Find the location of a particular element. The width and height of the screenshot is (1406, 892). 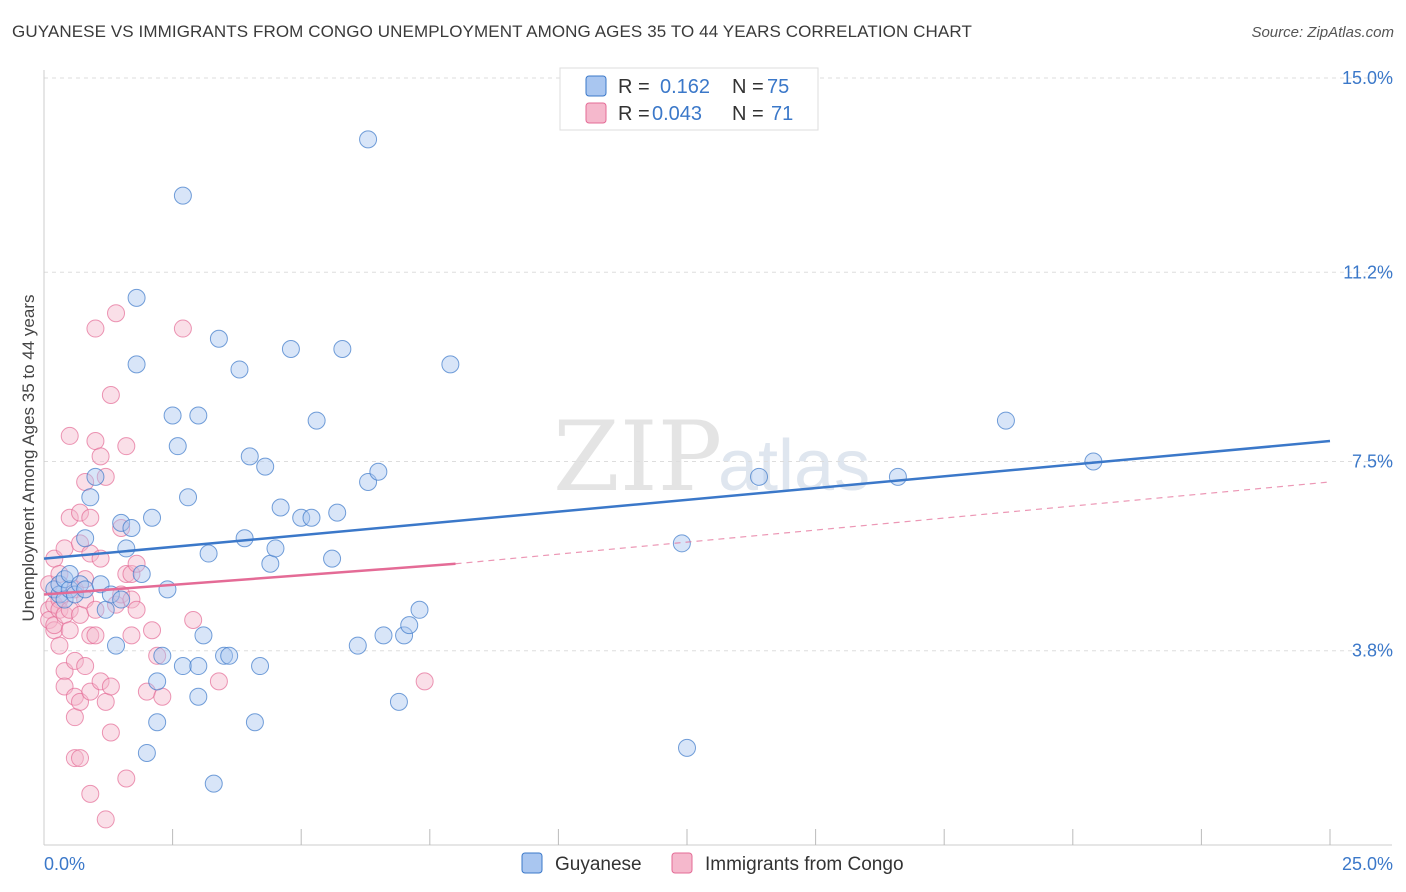

legend-n-value-1: 75 is located at coordinates (778, 87).